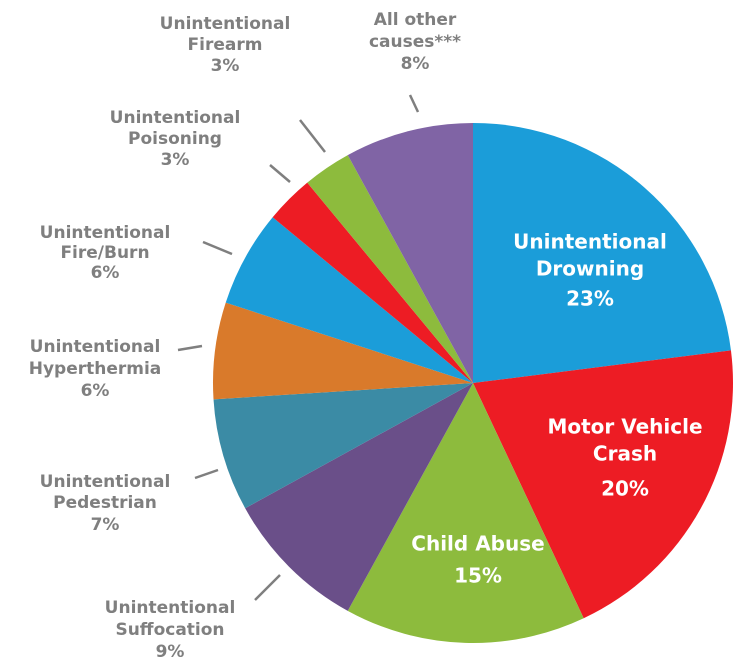 The image size is (734, 660). I want to click on value-label: 9%, so click(170, 651).